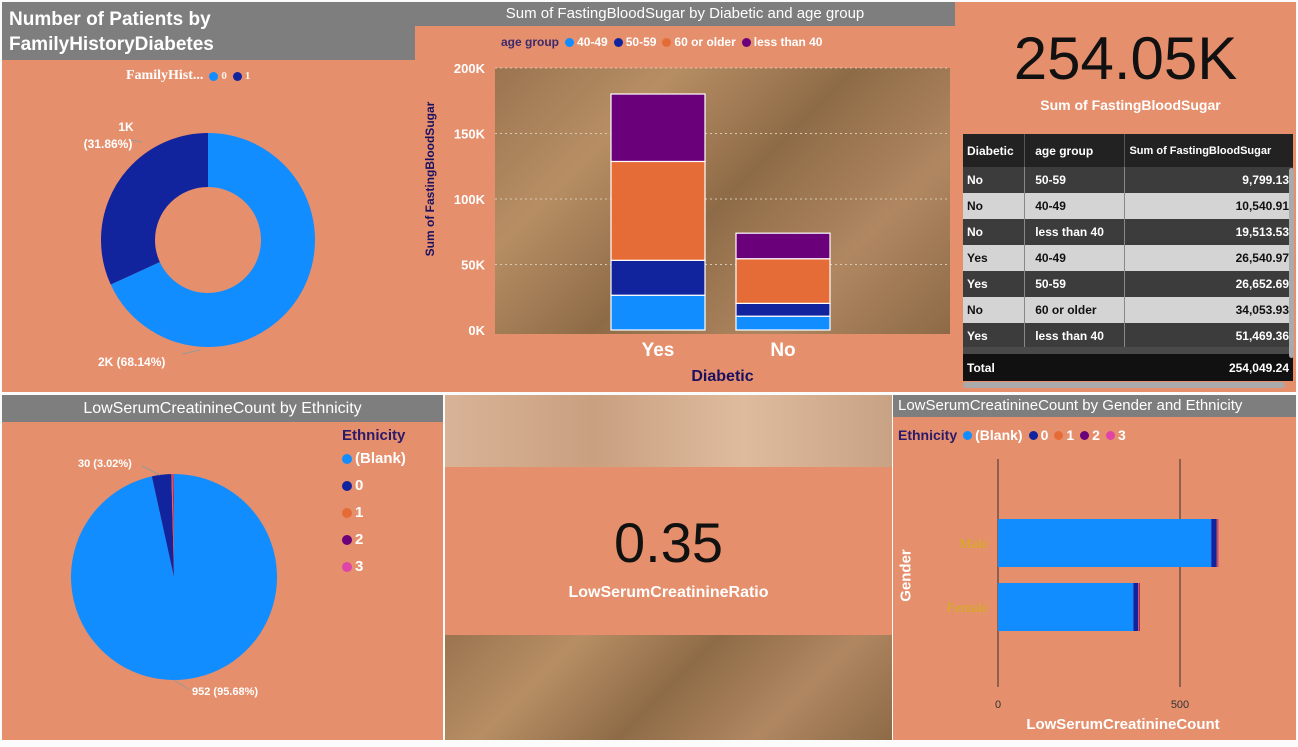 This screenshot has height=747, width=1298. Describe the element at coordinates (1262, 232) in the screenshot. I see `table-cell-sum: 19,513.53` at that location.